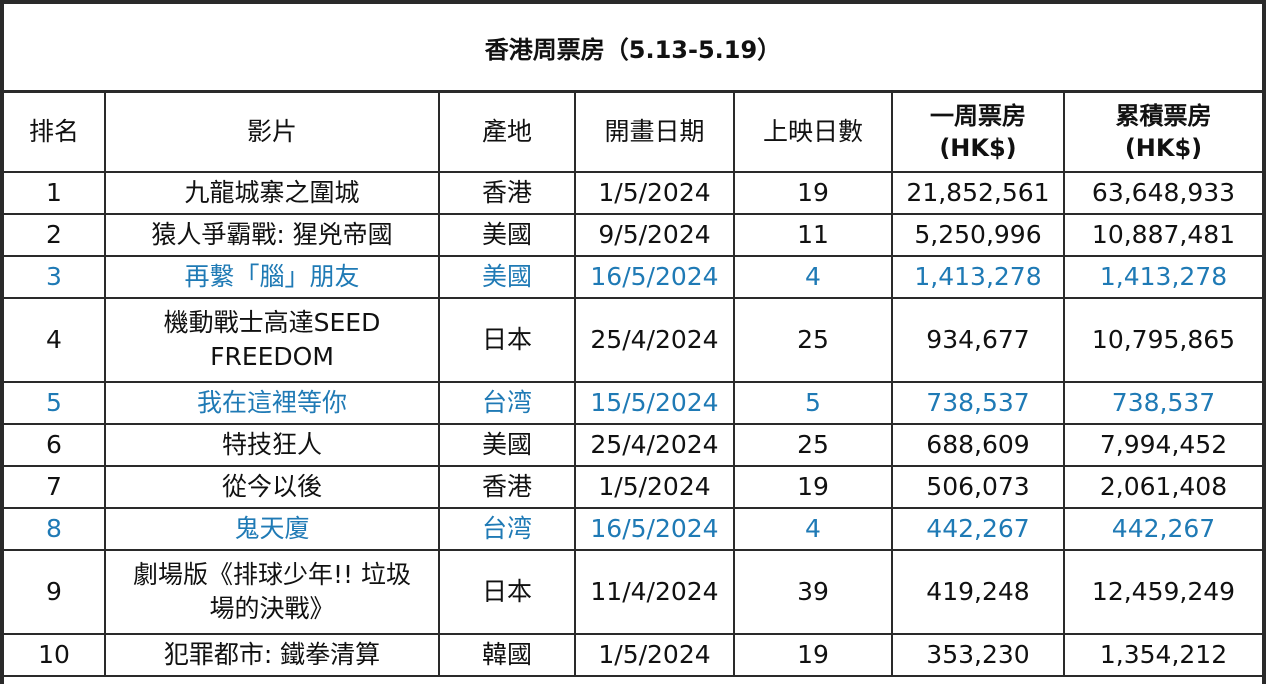 The image size is (1266, 684). I want to click on header-total-label: 累積票房, so click(1163, 116).